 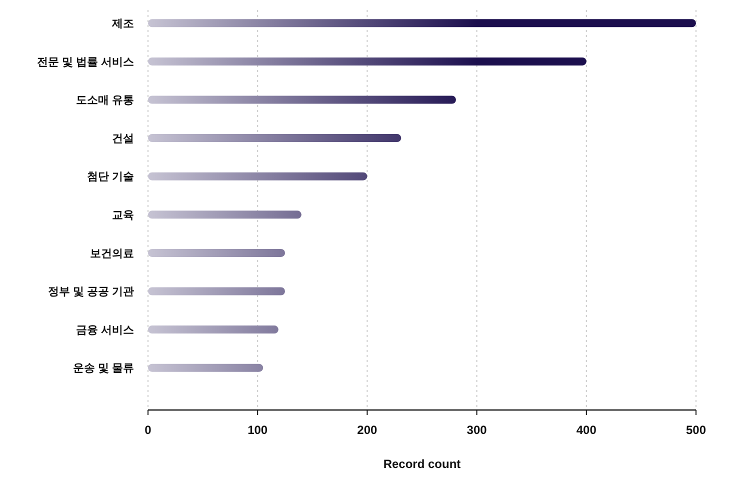 I want to click on y-tick-label: 정부 및 공공 기관, so click(x=91, y=292).